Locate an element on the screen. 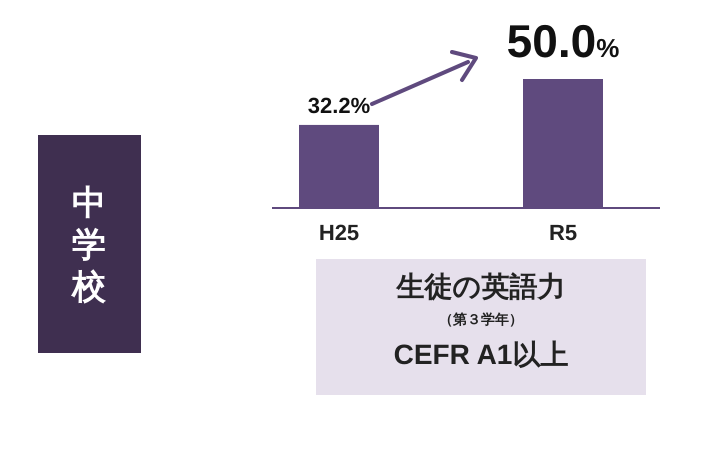 The width and height of the screenshot is (702, 454). data-label: 32.2% is located at coordinates (339, 105).